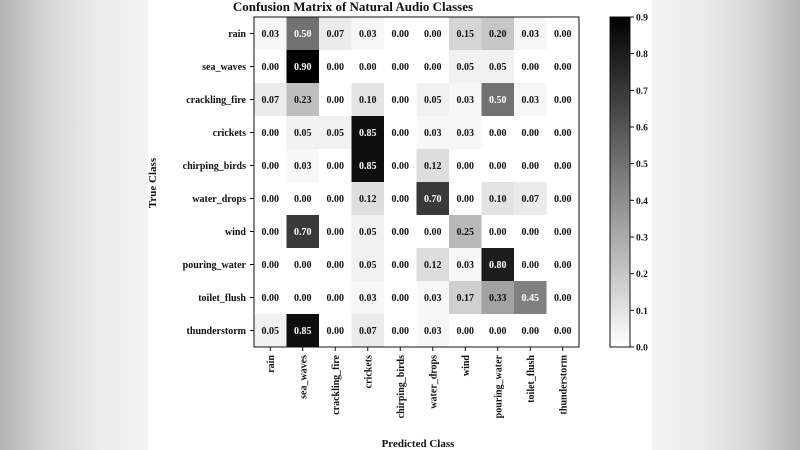  Describe the element at coordinates (236, 232) in the screenshot. I see `y-tick-label: wind` at that location.